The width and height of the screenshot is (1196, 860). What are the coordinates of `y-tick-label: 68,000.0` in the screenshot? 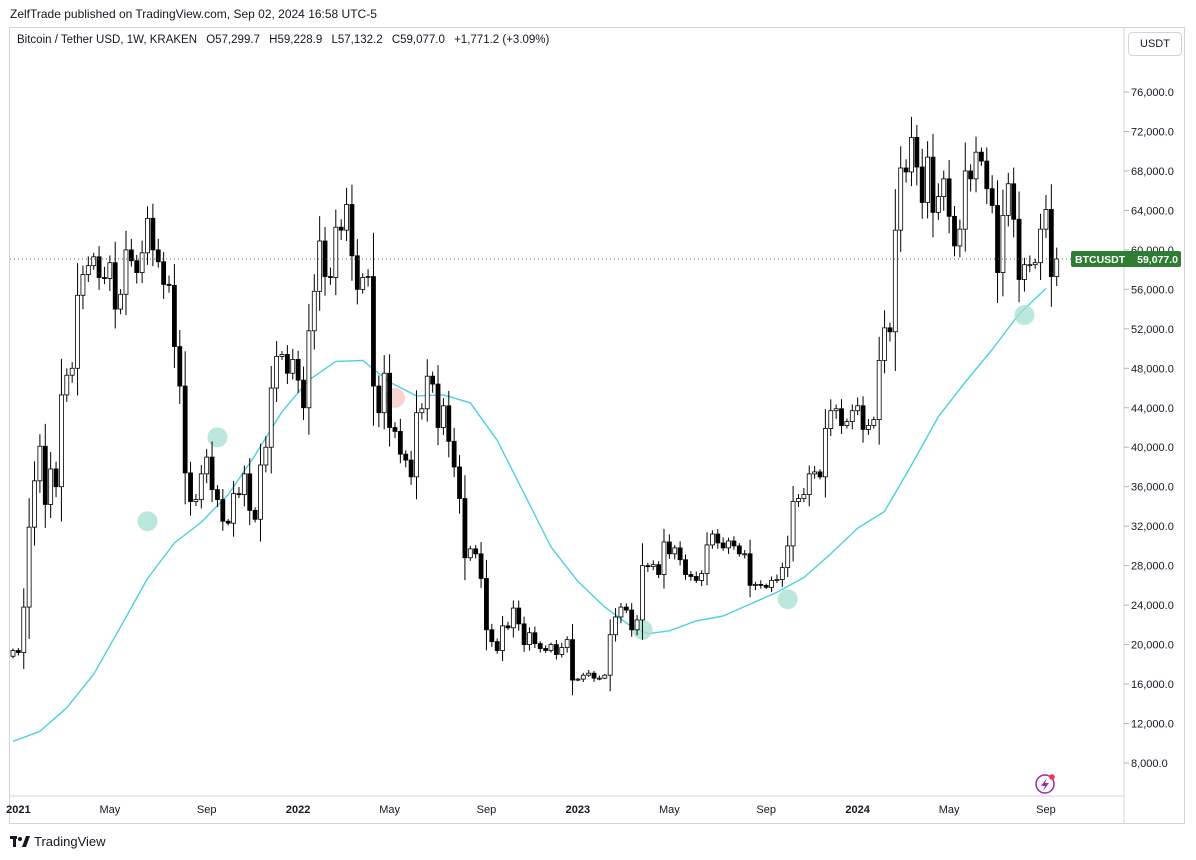 It's located at (1152, 172).